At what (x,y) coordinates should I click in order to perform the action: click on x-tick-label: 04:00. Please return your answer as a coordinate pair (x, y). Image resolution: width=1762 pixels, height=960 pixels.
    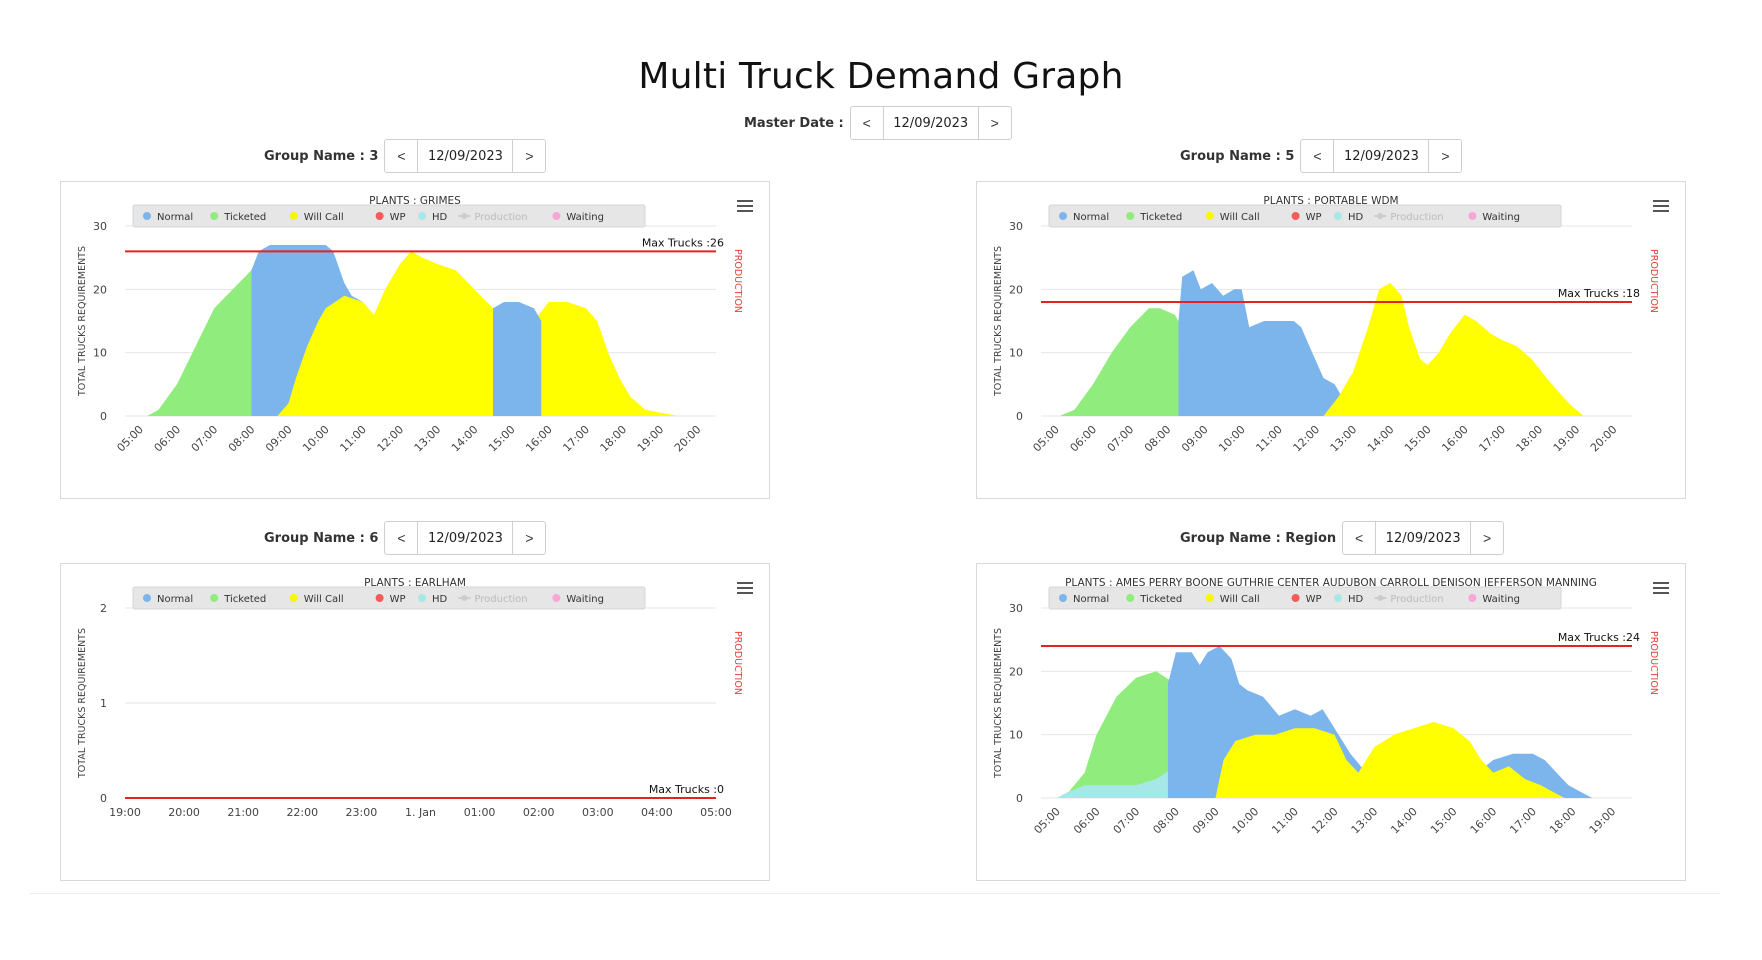
    Looking at the image, I should click on (657, 812).